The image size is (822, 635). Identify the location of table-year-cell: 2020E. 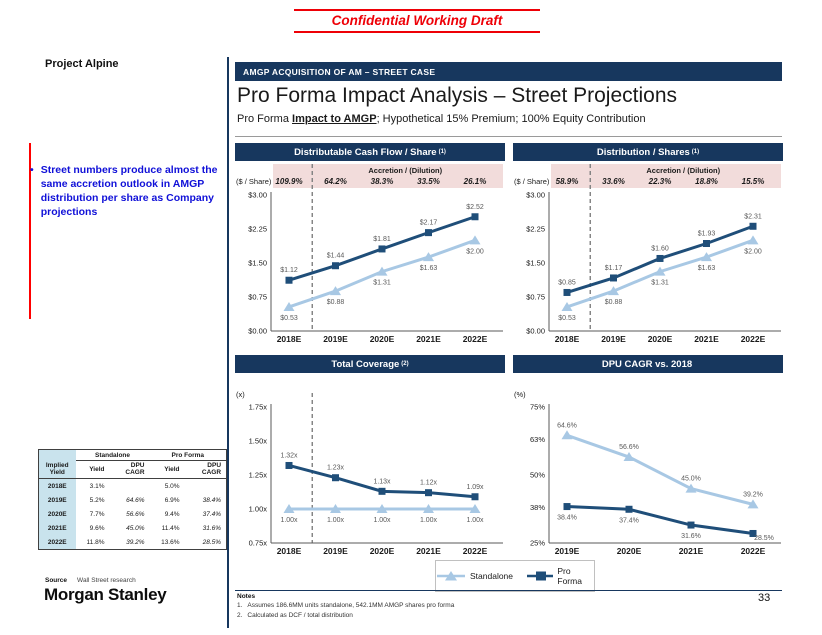
(57, 514).